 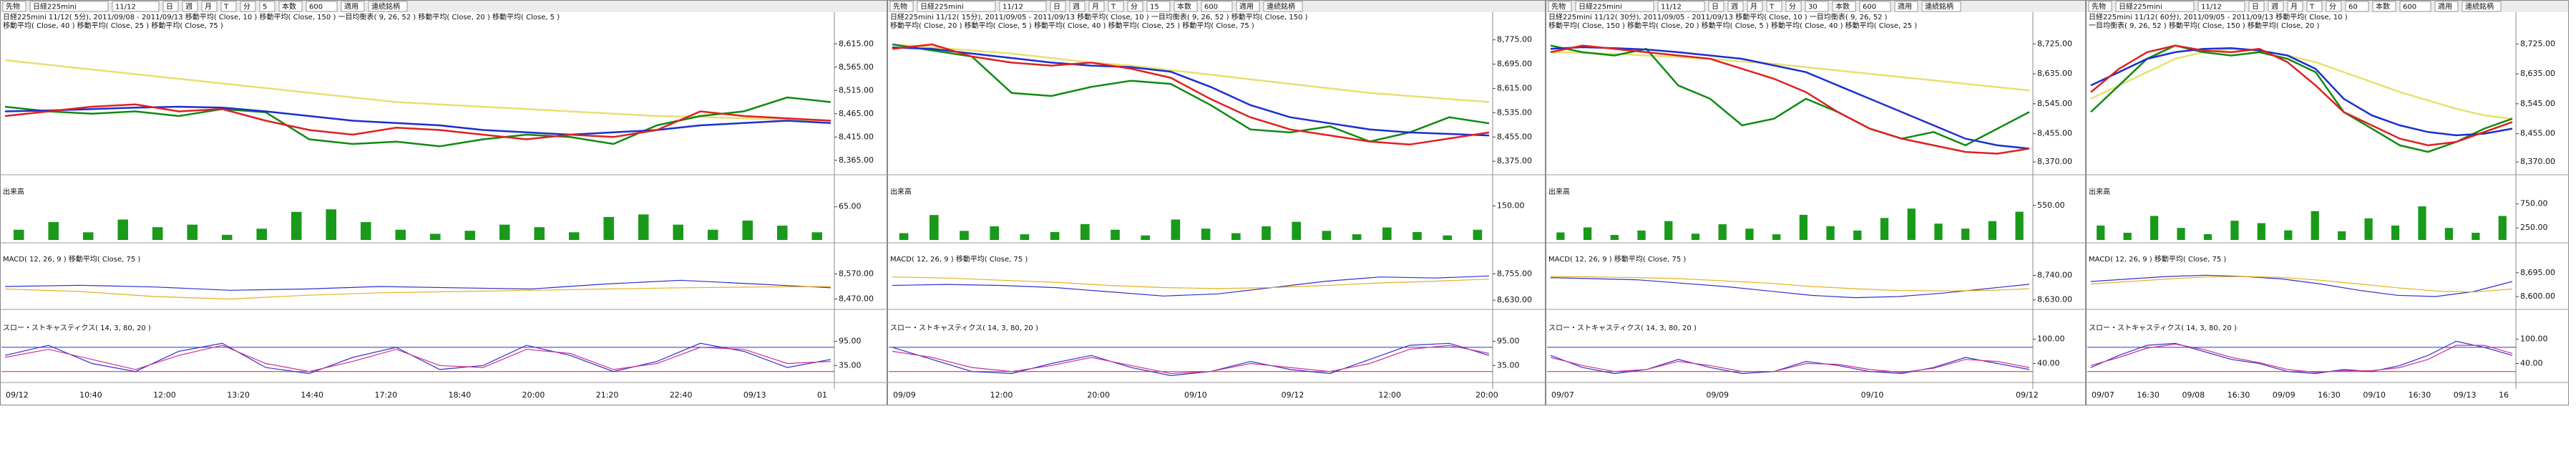 What do you see at coordinates (1486, 395) in the screenshot?
I see `x-tick-label: 20:00` at bounding box center [1486, 395].